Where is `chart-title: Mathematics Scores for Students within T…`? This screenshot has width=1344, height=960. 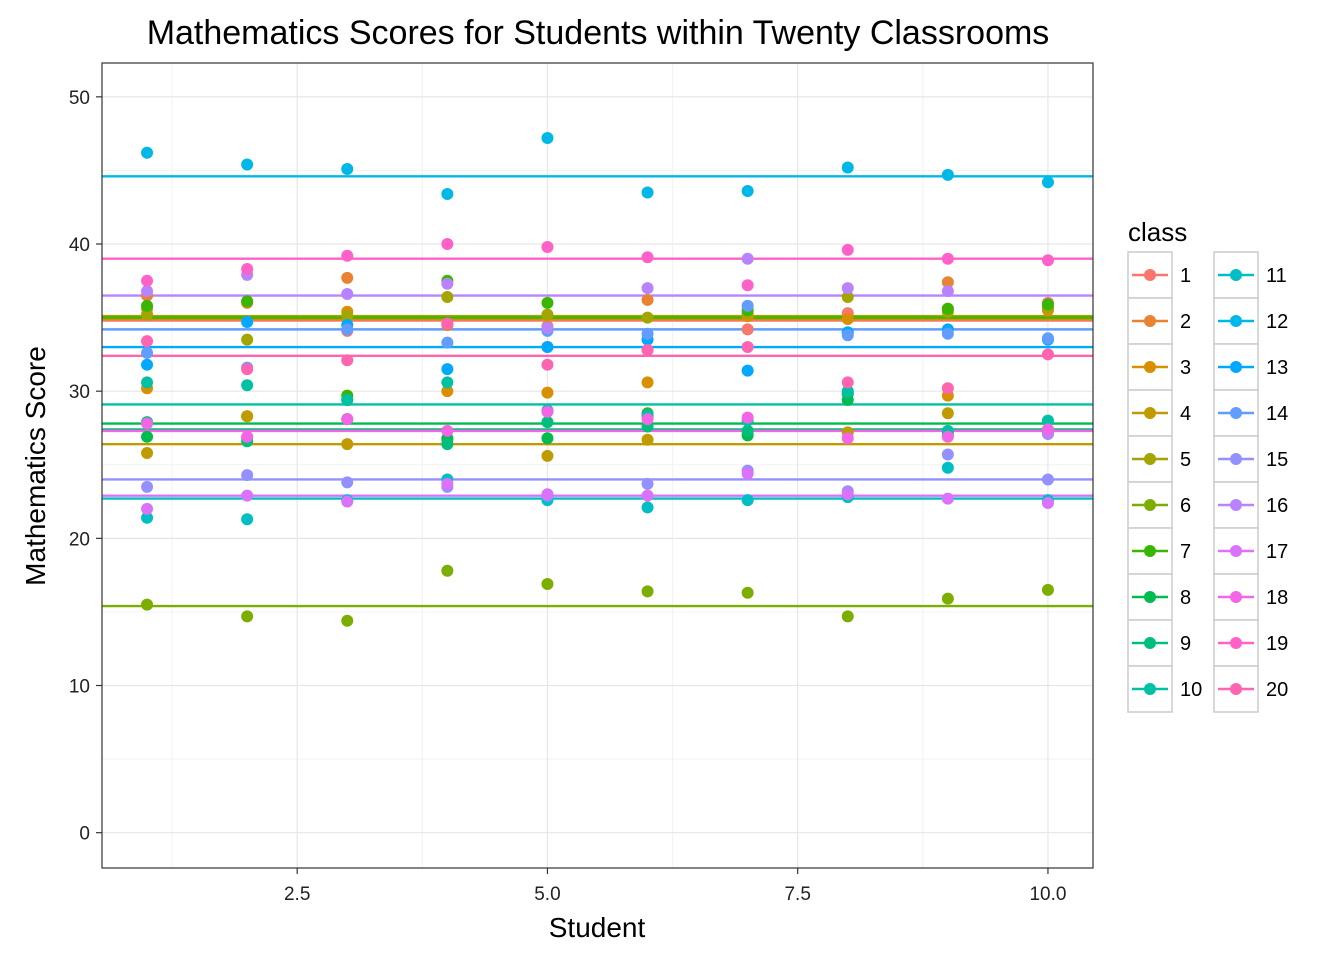
chart-title: Mathematics Scores for Students within T… is located at coordinates (598, 33).